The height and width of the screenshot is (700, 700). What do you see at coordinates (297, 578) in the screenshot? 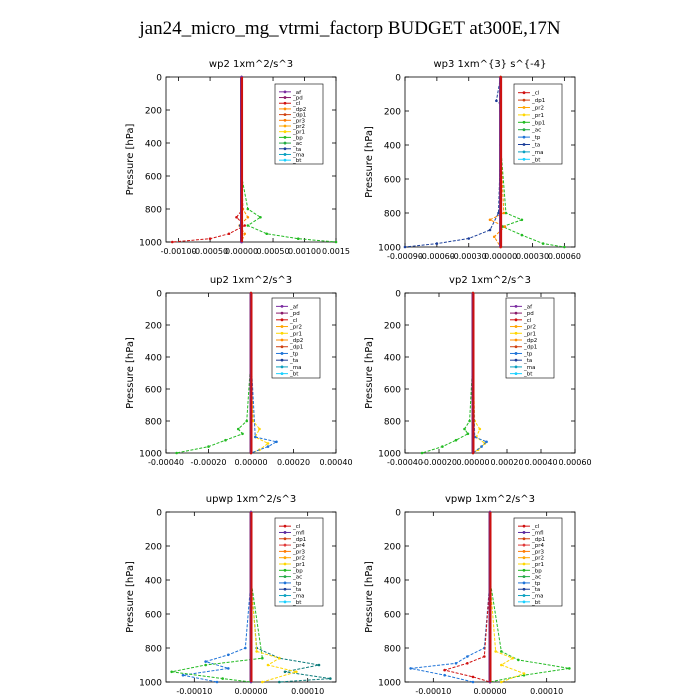
I see `legend-entry: _ac` at bounding box center [297, 578].